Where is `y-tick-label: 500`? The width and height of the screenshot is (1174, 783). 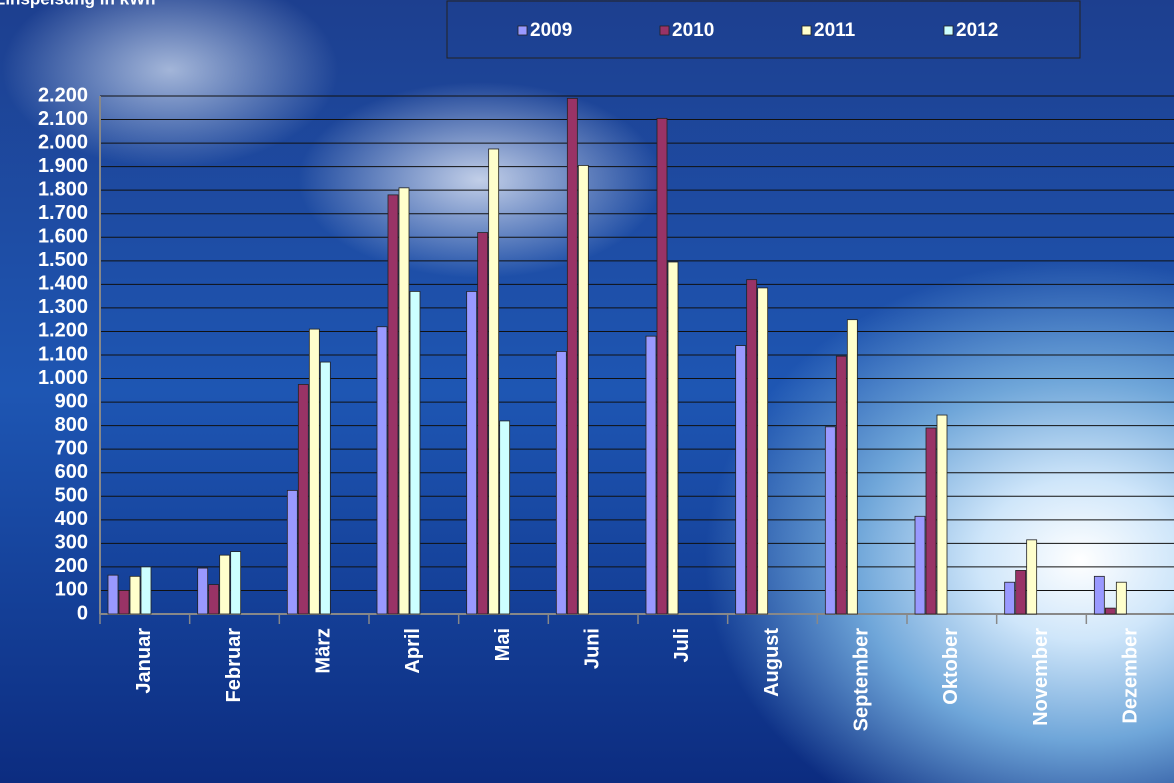
y-tick-label: 500 is located at coordinates (71, 496).